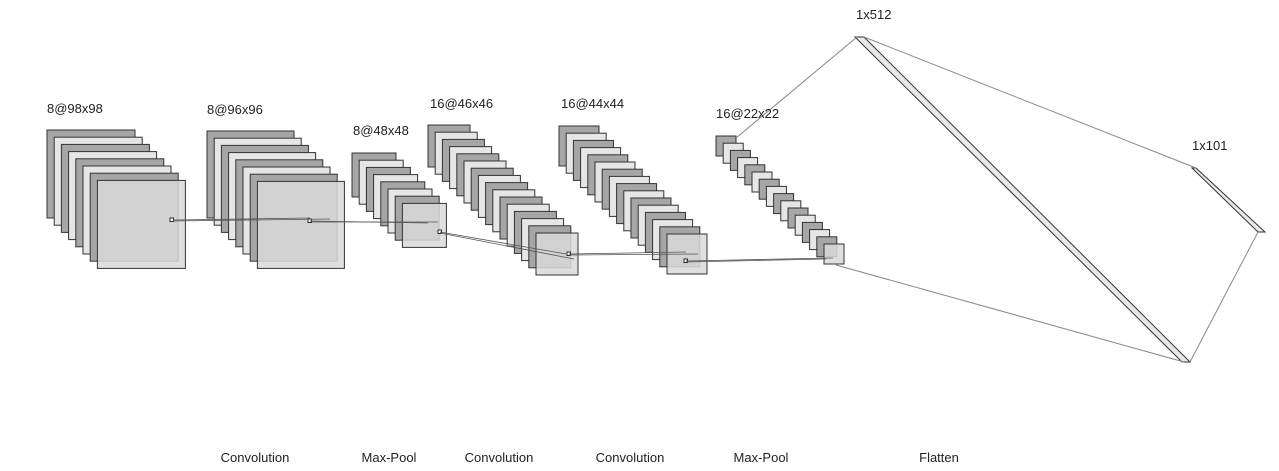 This screenshot has height=471, width=1279. Describe the element at coordinates (75, 108) in the screenshot. I see `layer-label-1: 8@98x98` at that location.